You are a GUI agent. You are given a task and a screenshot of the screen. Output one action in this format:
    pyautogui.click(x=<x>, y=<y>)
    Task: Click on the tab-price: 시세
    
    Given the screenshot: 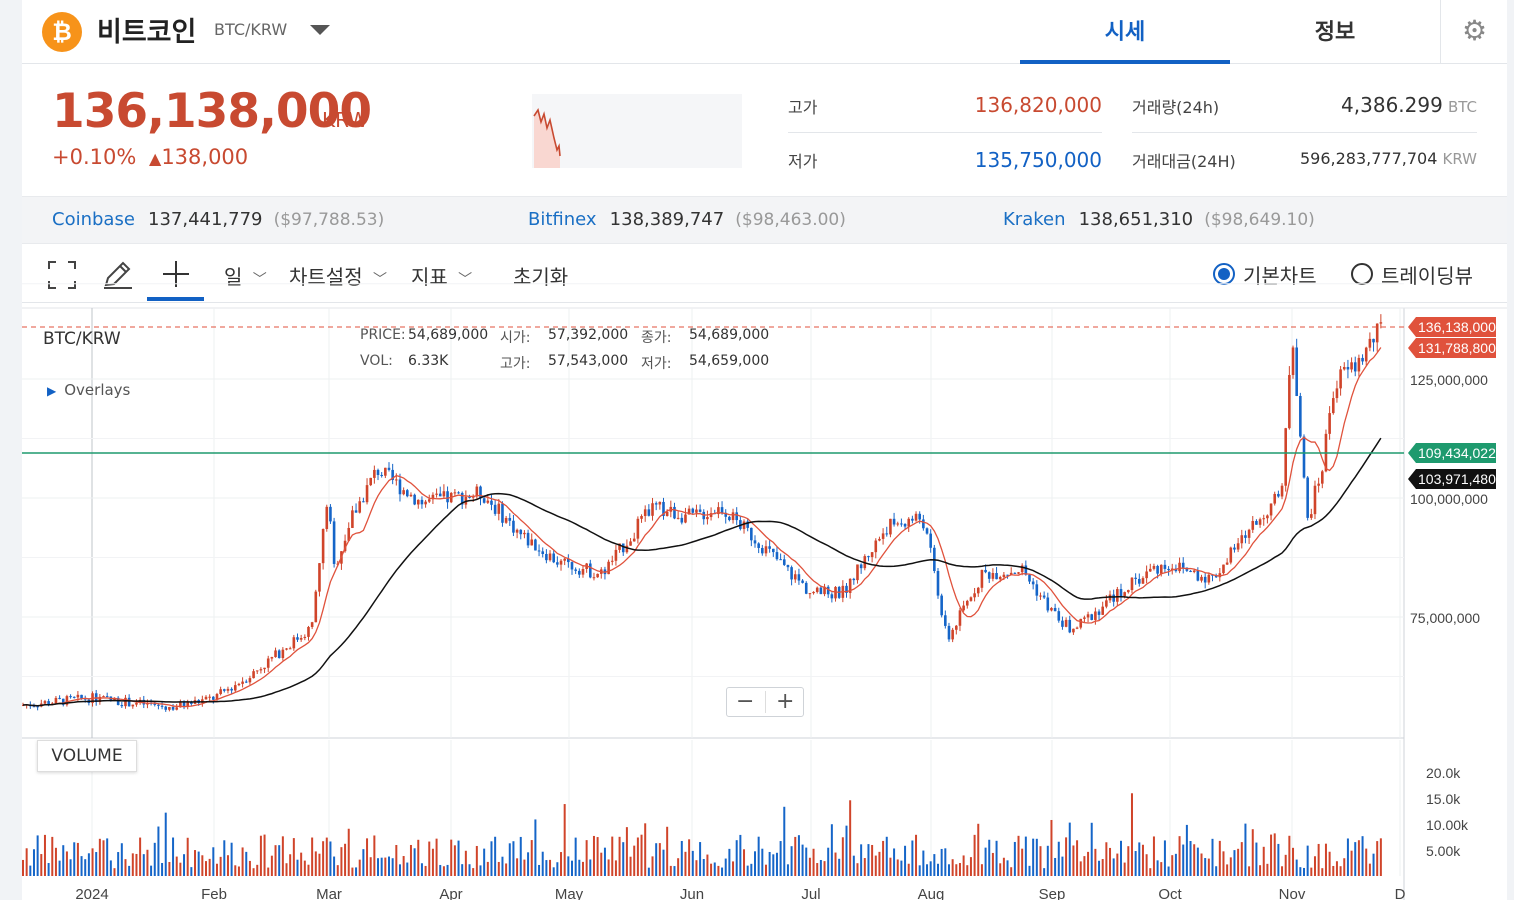 What is the action you would take?
    pyautogui.click(x=1125, y=39)
    